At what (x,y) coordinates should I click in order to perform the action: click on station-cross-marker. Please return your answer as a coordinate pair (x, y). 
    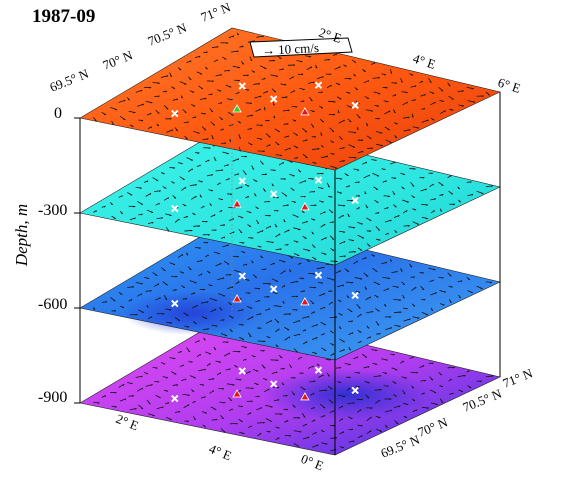
    Looking at the image, I should click on (318, 275).